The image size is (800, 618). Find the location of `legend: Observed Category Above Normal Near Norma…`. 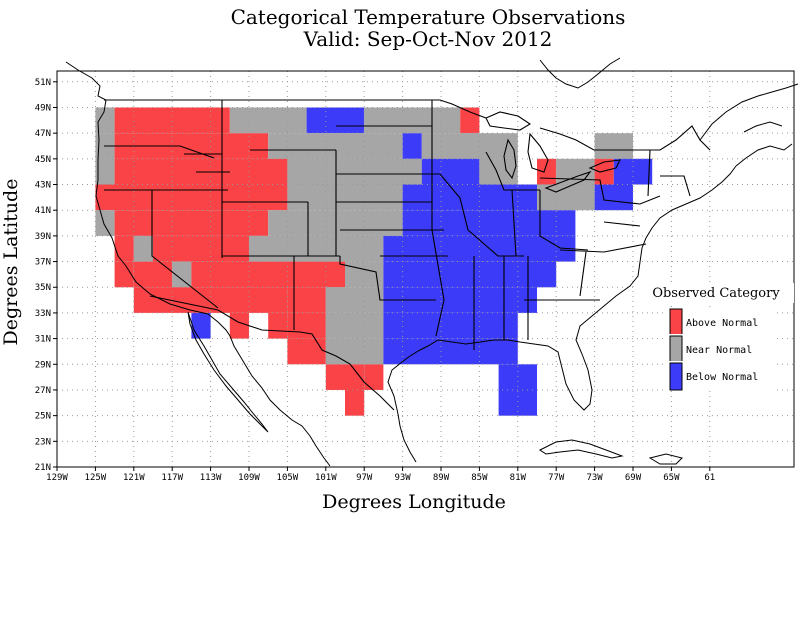

legend: Observed Category Above Normal Near Norma… is located at coordinates (714, 337).